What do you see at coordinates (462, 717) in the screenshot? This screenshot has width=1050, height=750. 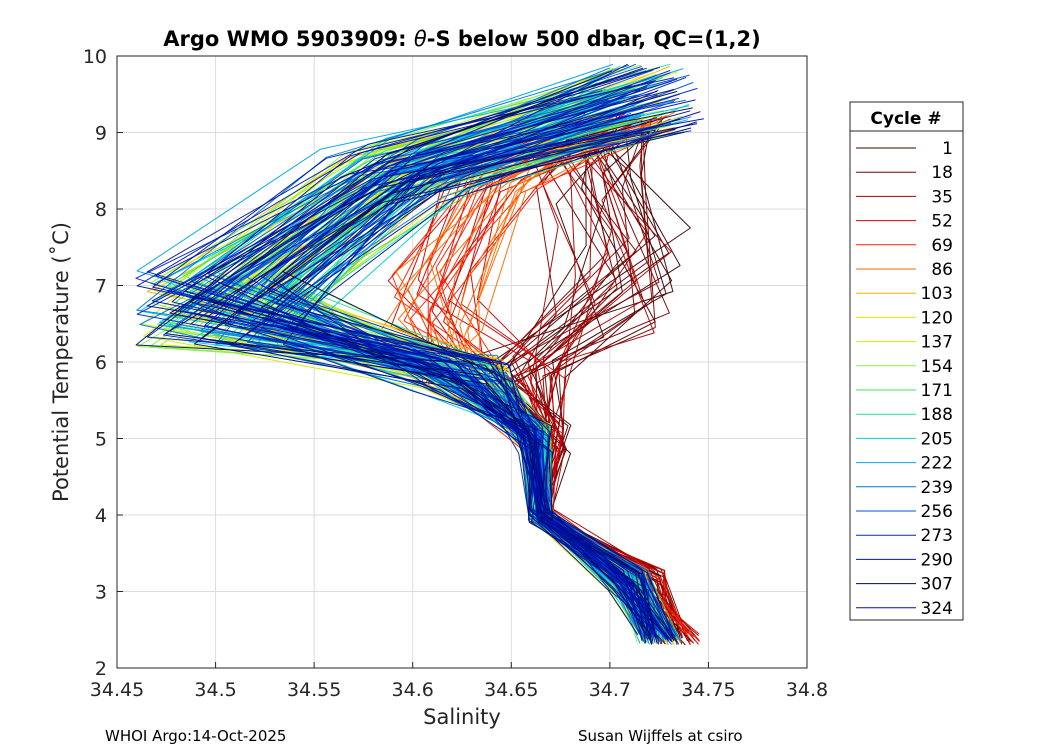 I see `x-axis-label: Salinity` at bounding box center [462, 717].